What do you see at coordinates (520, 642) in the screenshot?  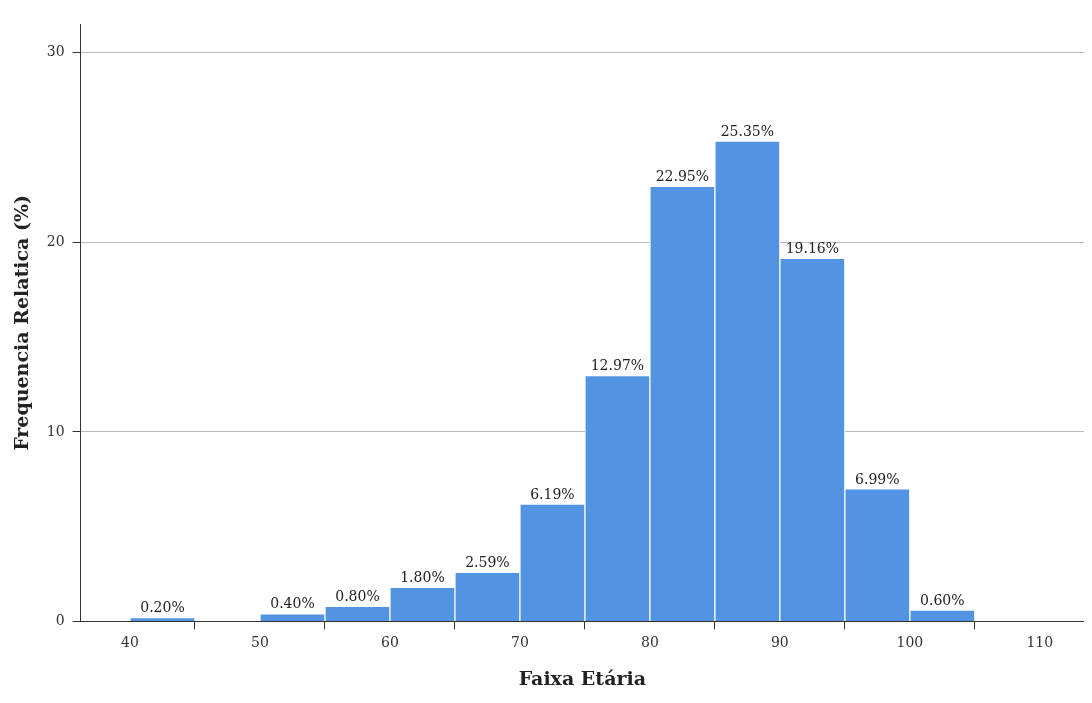 I see `x-tick-label: 70` at bounding box center [520, 642].